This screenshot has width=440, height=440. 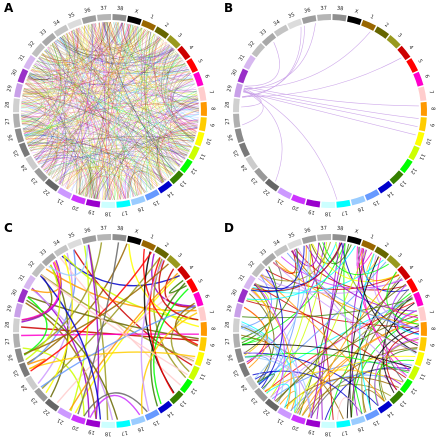 What do you see at coordinates (56, 23) in the screenshot?
I see `chromosome-label: 34` at bounding box center [56, 23].